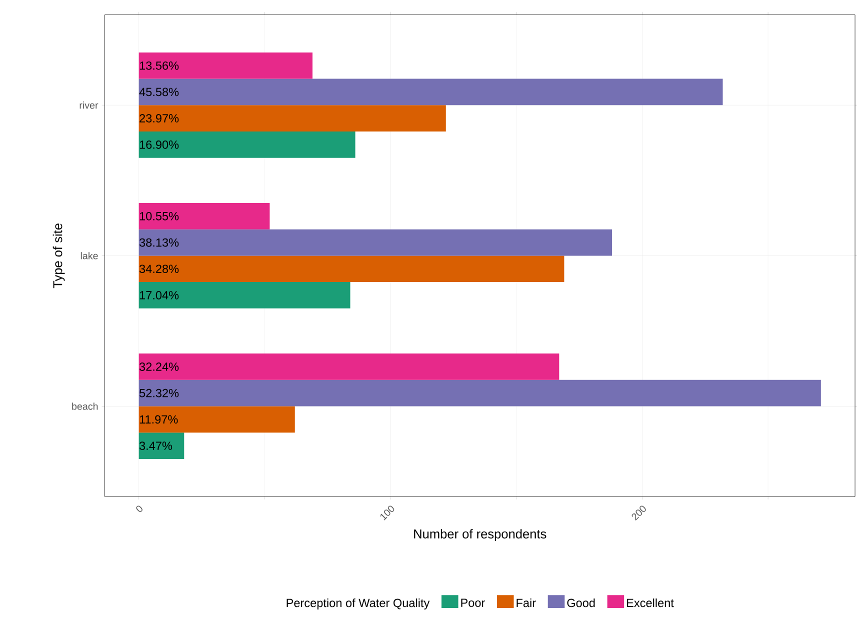  What do you see at coordinates (159, 269) in the screenshot?
I see `annotation: 34.28%` at bounding box center [159, 269].